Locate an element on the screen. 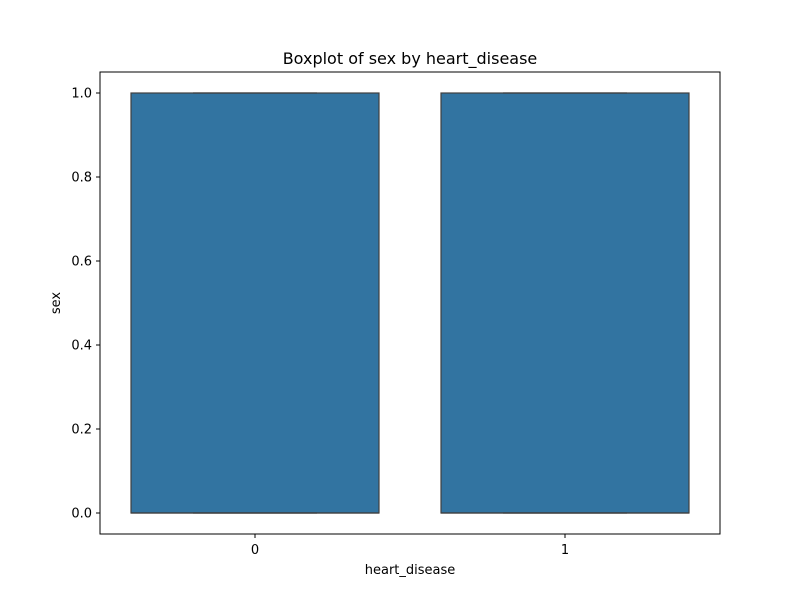 This screenshot has width=800, height=600. y-tick-label: 0.8 is located at coordinates (81, 178).